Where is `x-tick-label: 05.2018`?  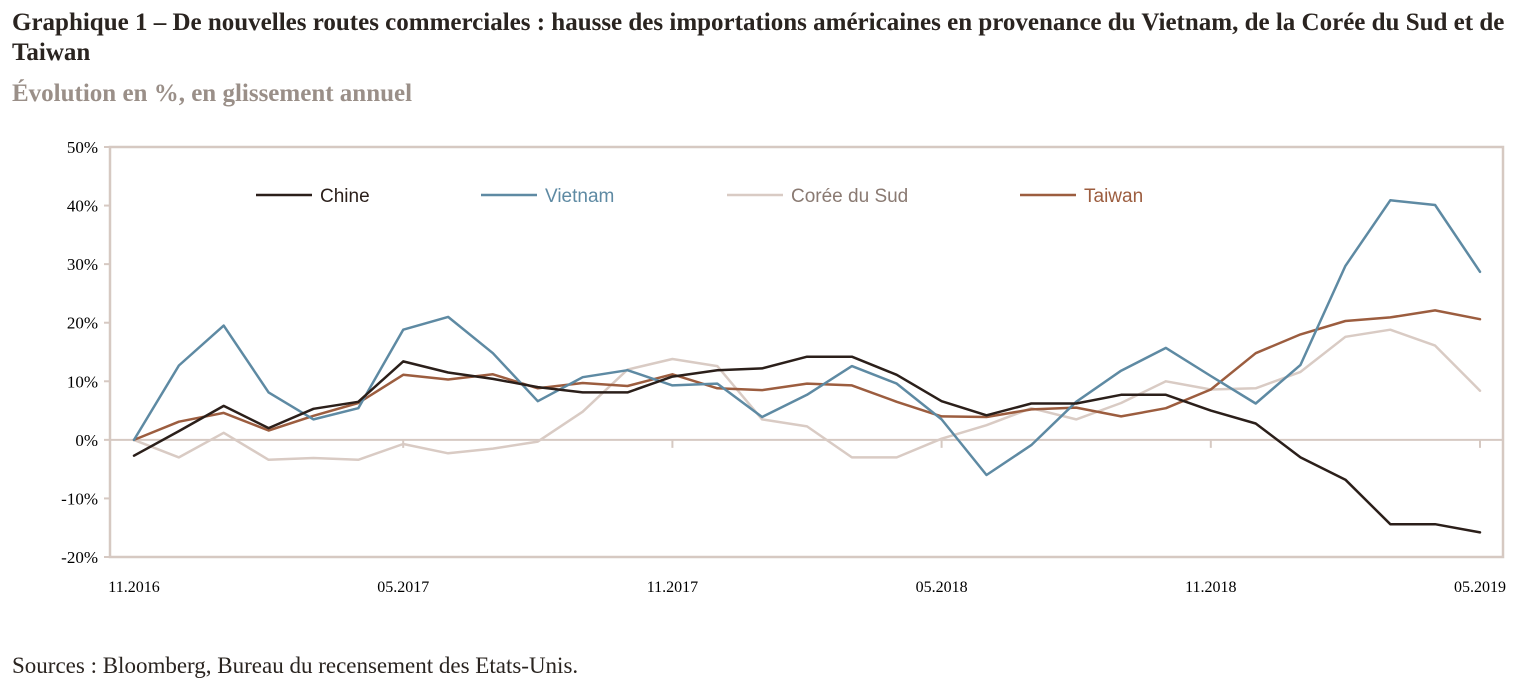 x-tick-label: 05.2018 is located at coordinates (942, 587).